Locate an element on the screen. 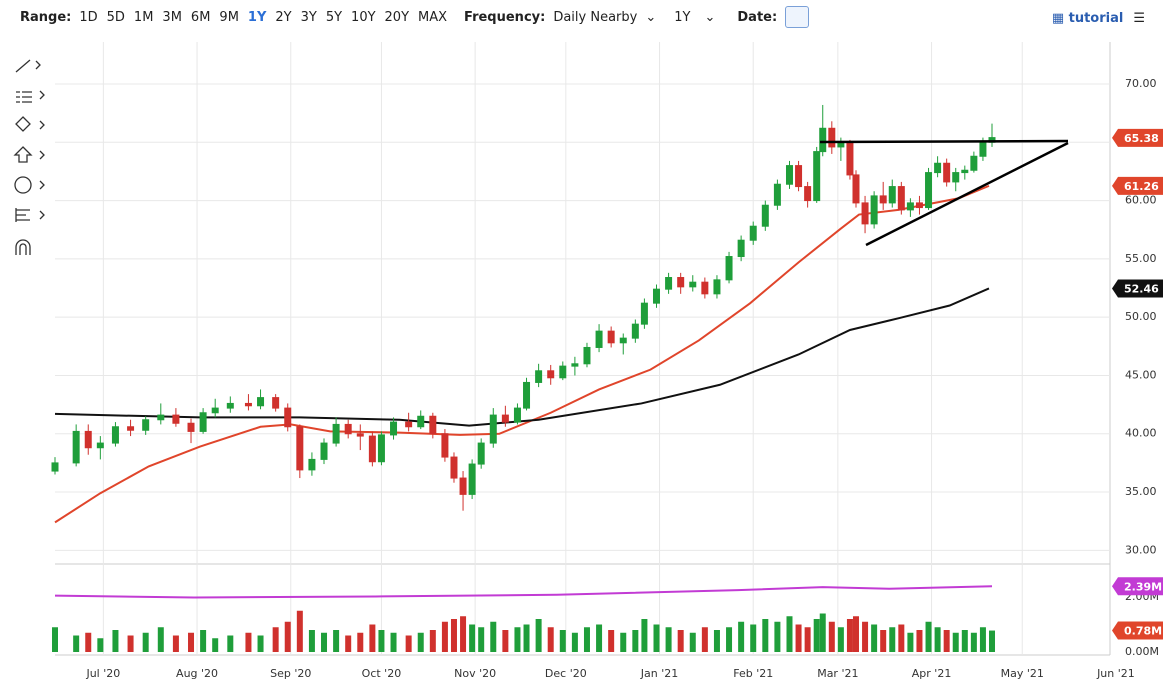  resistance-line is located at coordinates (944, 141).